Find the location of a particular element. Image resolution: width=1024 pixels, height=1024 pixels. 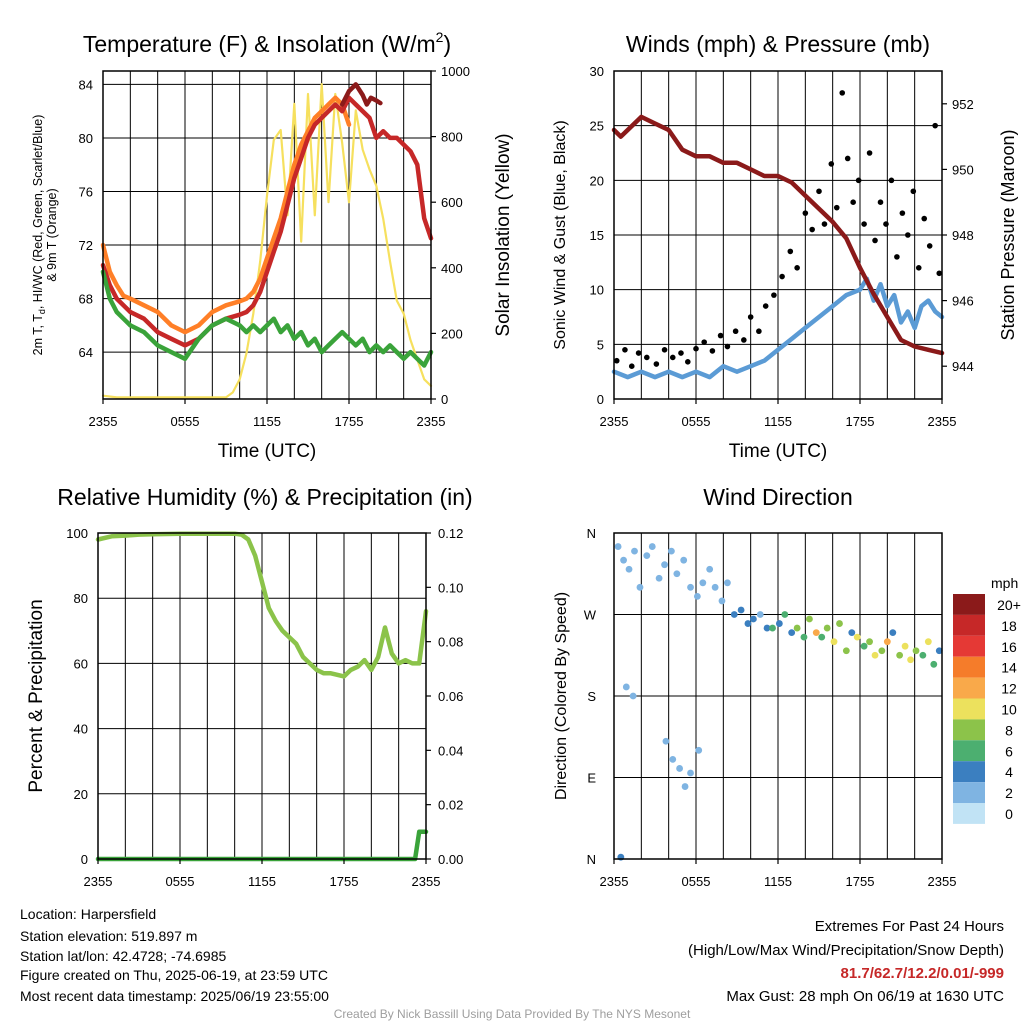

humidity-x-tick: 1155 is located at coordinates (262, 881).